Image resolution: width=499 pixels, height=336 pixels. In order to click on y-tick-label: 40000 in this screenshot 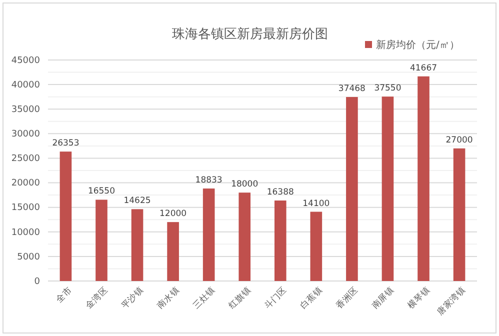, I will do `click(25, 85)`.